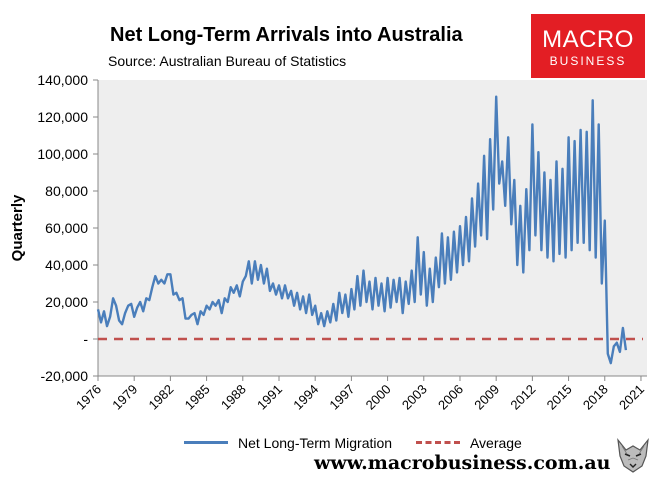 This screenshot has width=662, height=482. What do you see at coordinates (468, 442) in the screenshot?
I see `legend-item-average: Average` at bounding box center [468, 442].